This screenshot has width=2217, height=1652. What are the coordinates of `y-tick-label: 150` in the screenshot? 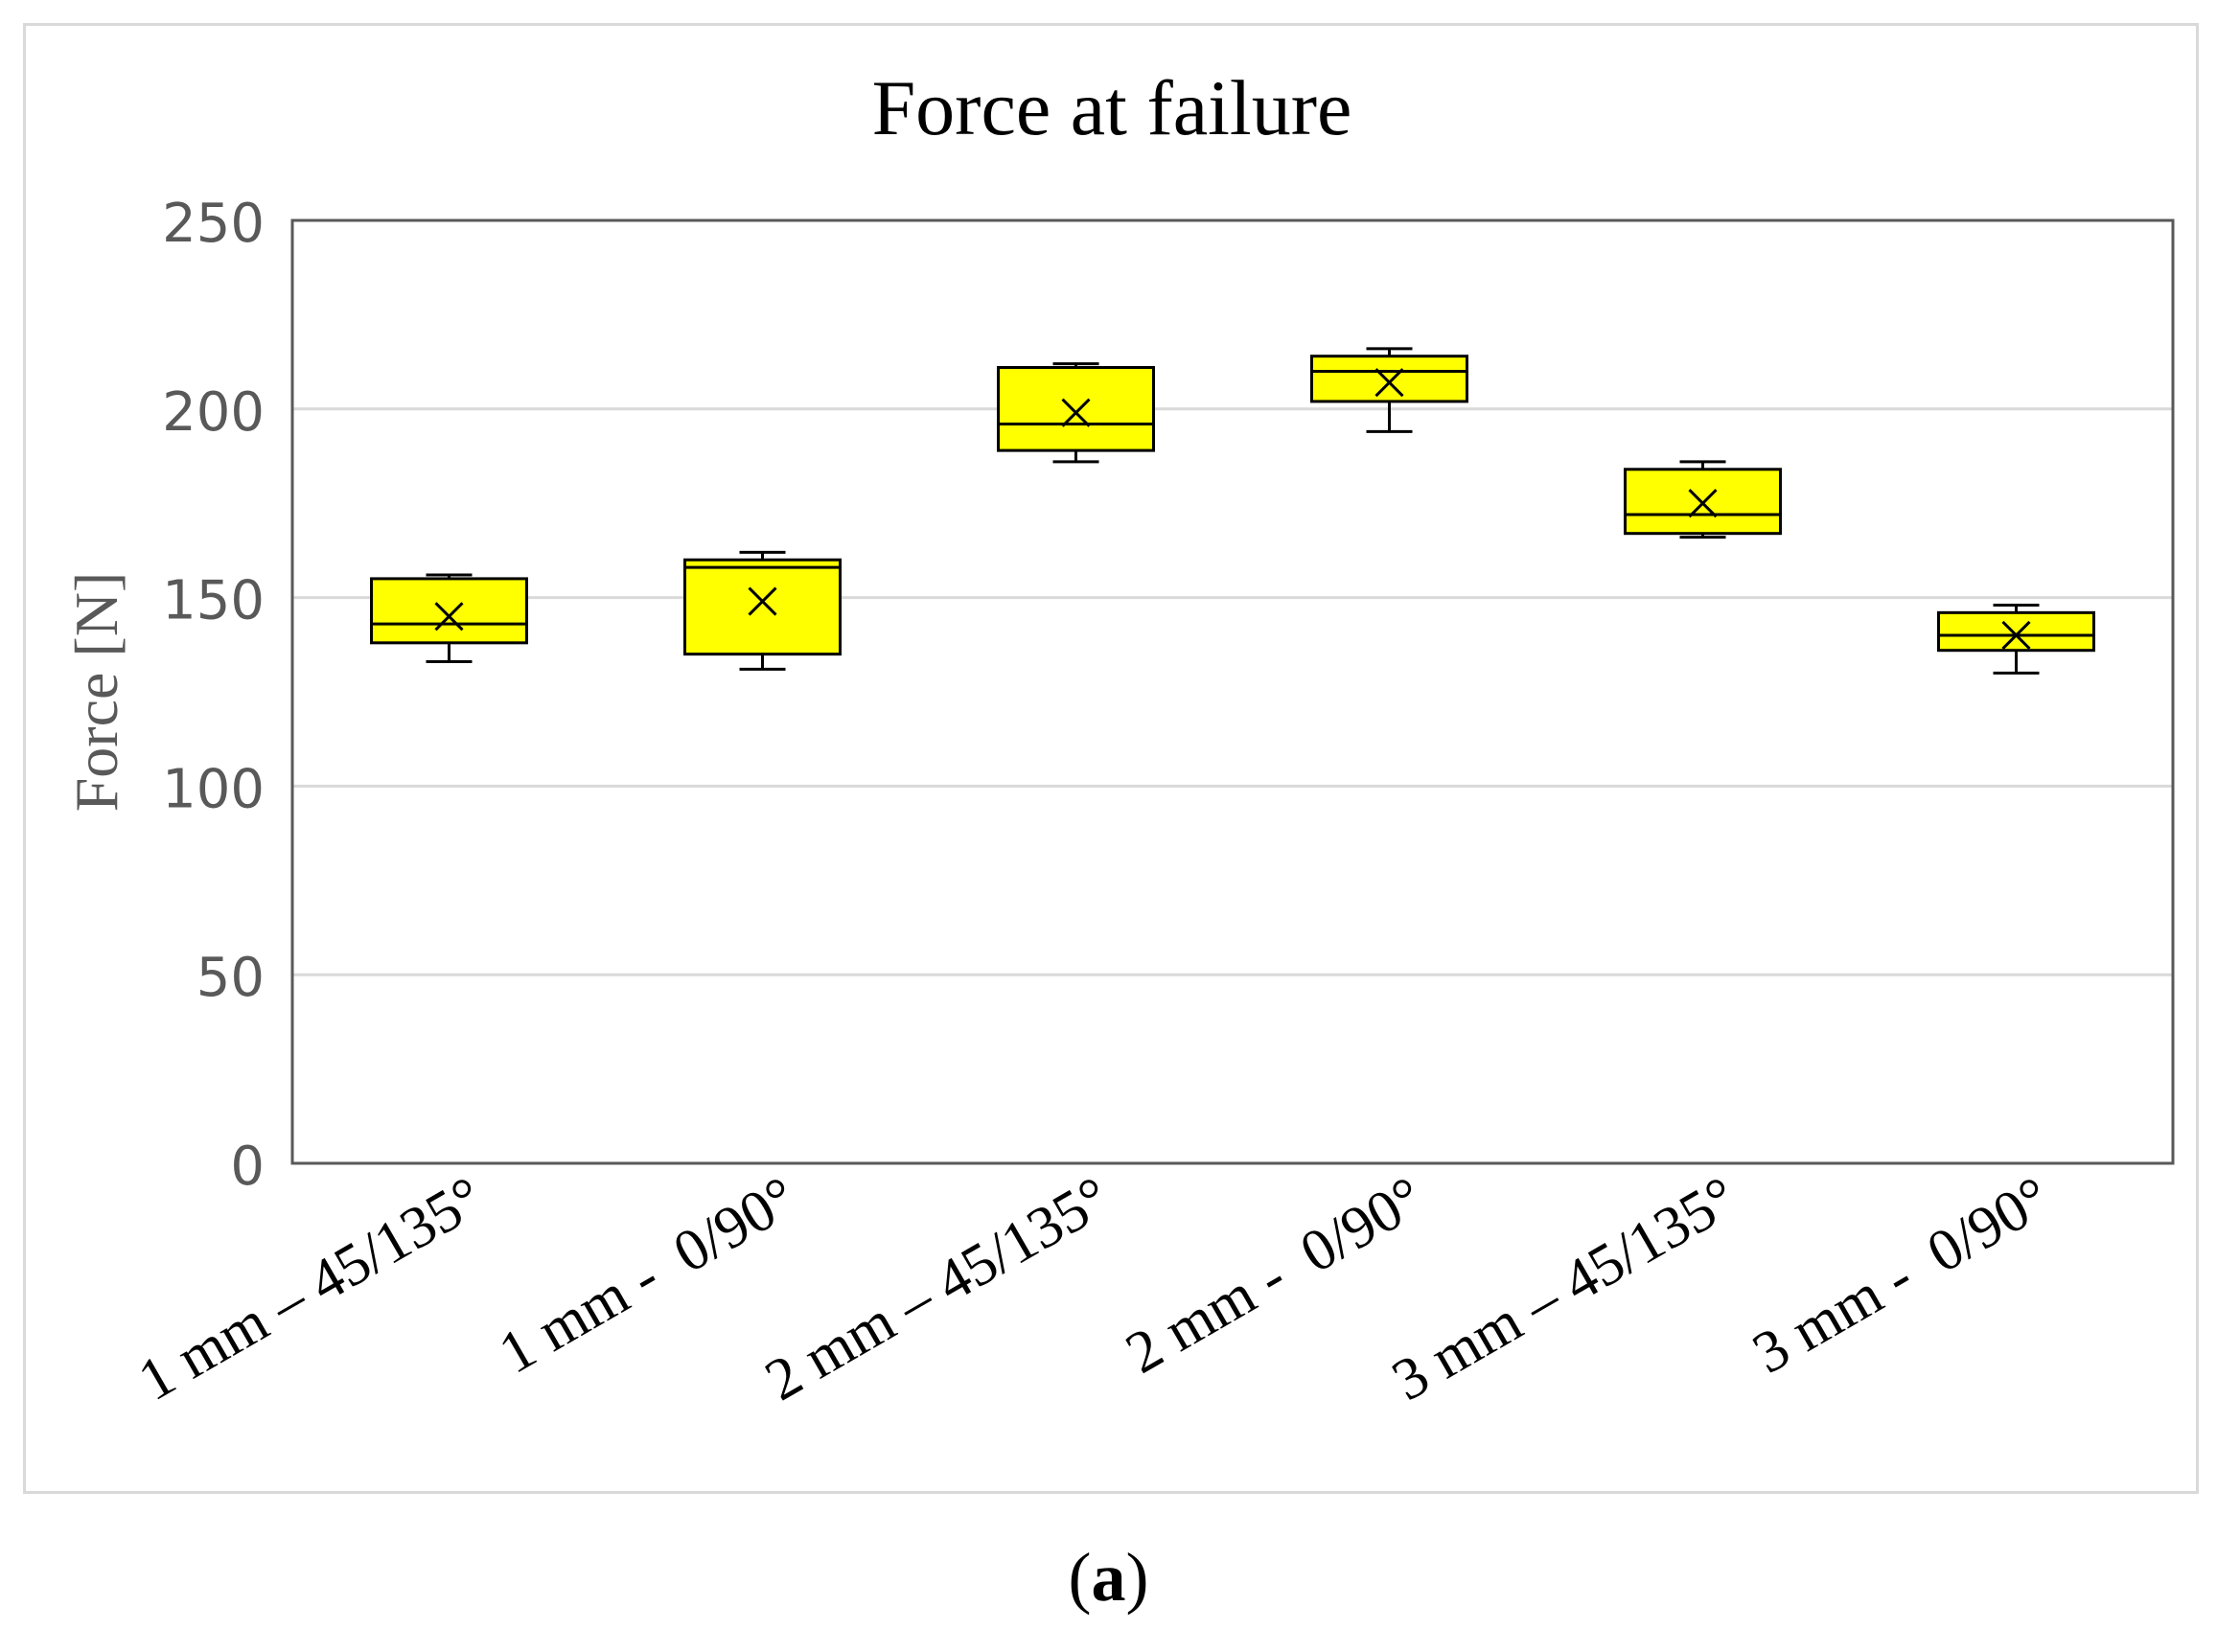 It's located at (213, 601).